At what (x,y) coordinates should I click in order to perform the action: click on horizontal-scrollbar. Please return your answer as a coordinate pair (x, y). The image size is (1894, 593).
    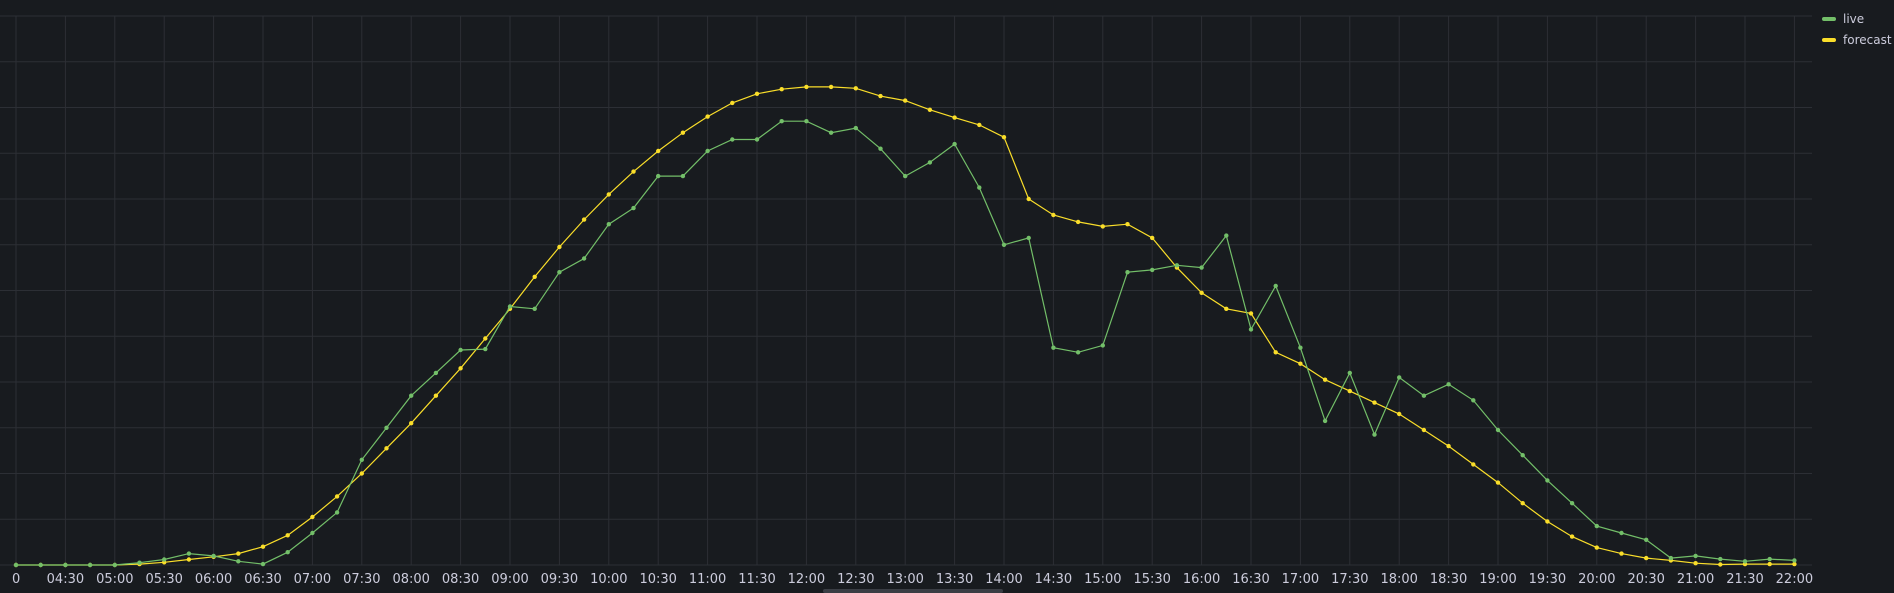
    Looking at the image, I should click on (913, 591).